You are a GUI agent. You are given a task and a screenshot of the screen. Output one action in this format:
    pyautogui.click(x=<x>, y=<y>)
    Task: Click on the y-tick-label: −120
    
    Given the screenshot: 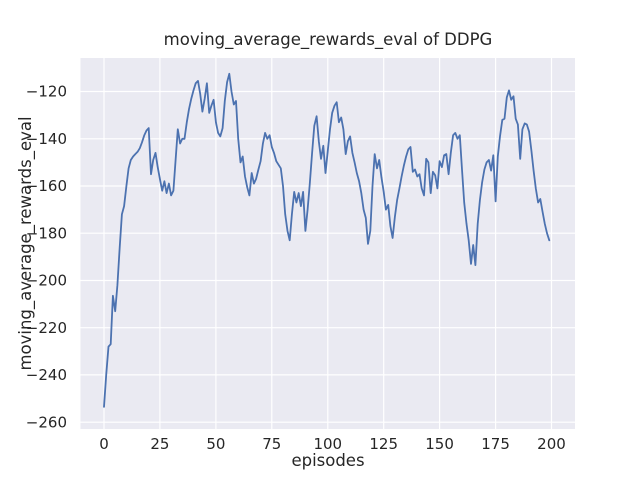 What is the action you would take?
    pyautogui.click(x=46, y=92)
    